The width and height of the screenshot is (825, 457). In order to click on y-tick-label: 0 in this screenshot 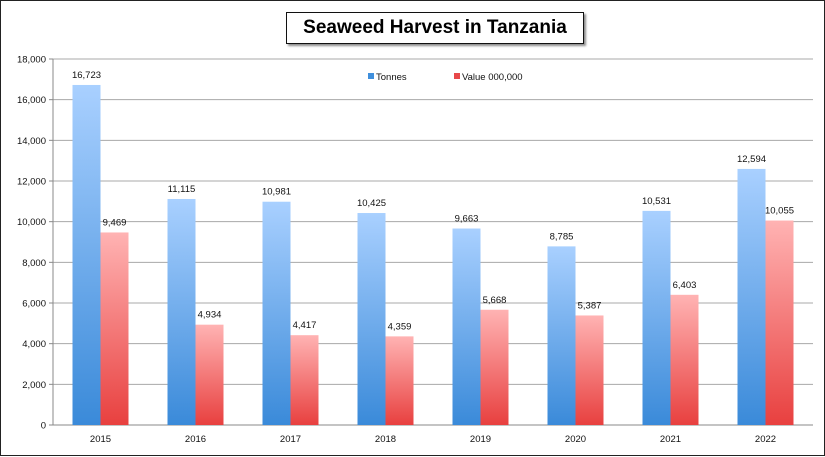, I will do `click(43, 426)`.